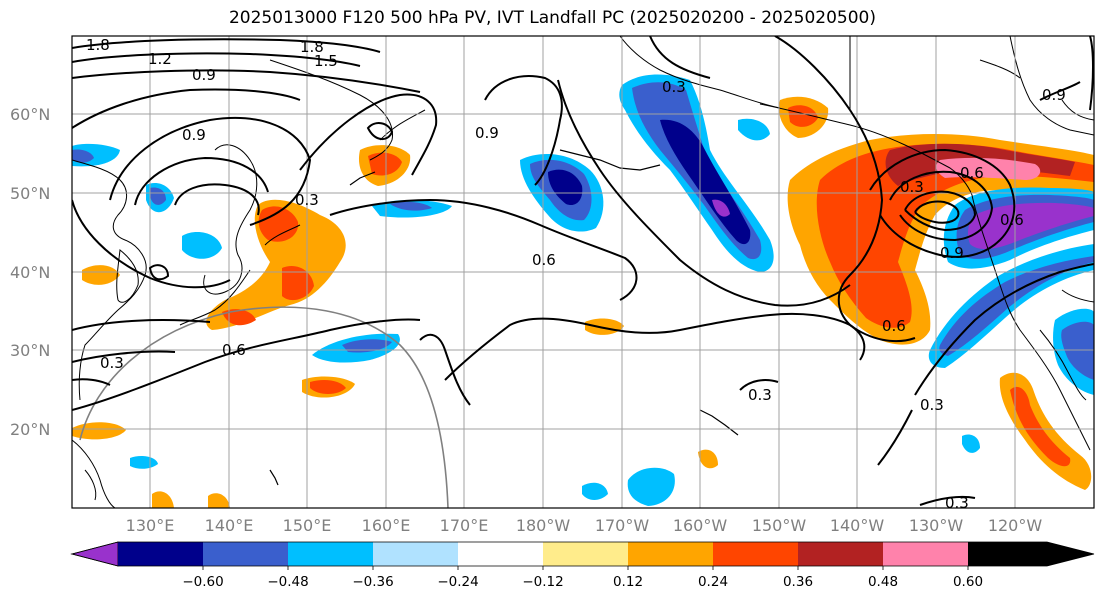 The height and width of the screenshot is (601, 1105). Describe the element at coordinates (779, 525) in the screenshot. I see `lon-label: 150°W` at that location.